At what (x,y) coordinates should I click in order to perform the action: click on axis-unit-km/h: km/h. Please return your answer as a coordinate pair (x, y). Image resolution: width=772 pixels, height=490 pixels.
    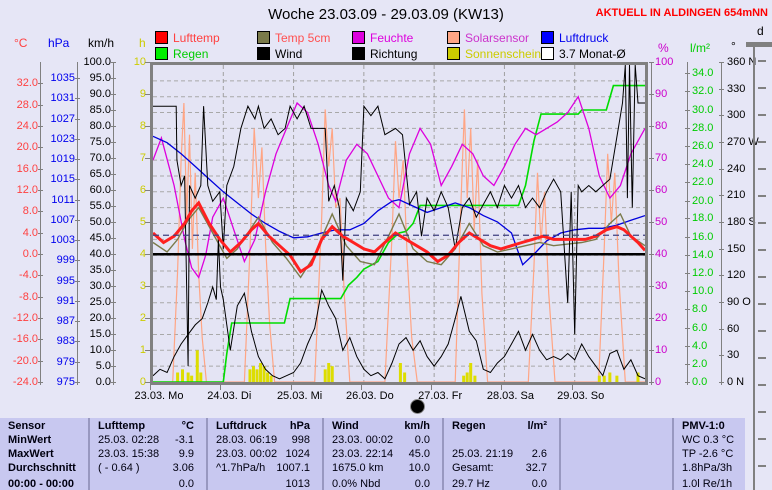
    Looking at the image, I should click on (101, 43).